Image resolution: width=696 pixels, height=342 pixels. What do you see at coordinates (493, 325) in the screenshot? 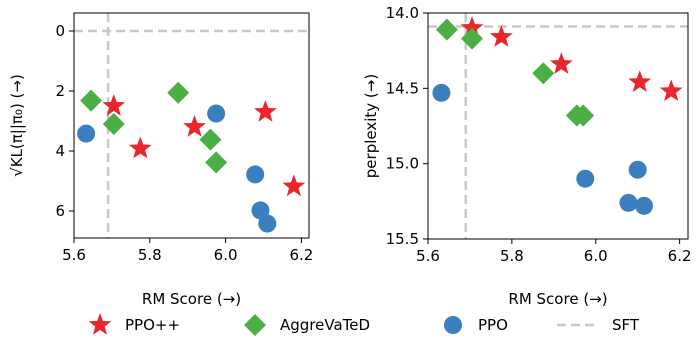
I see `legend-label: PPO` at bounding box center [493, 325].